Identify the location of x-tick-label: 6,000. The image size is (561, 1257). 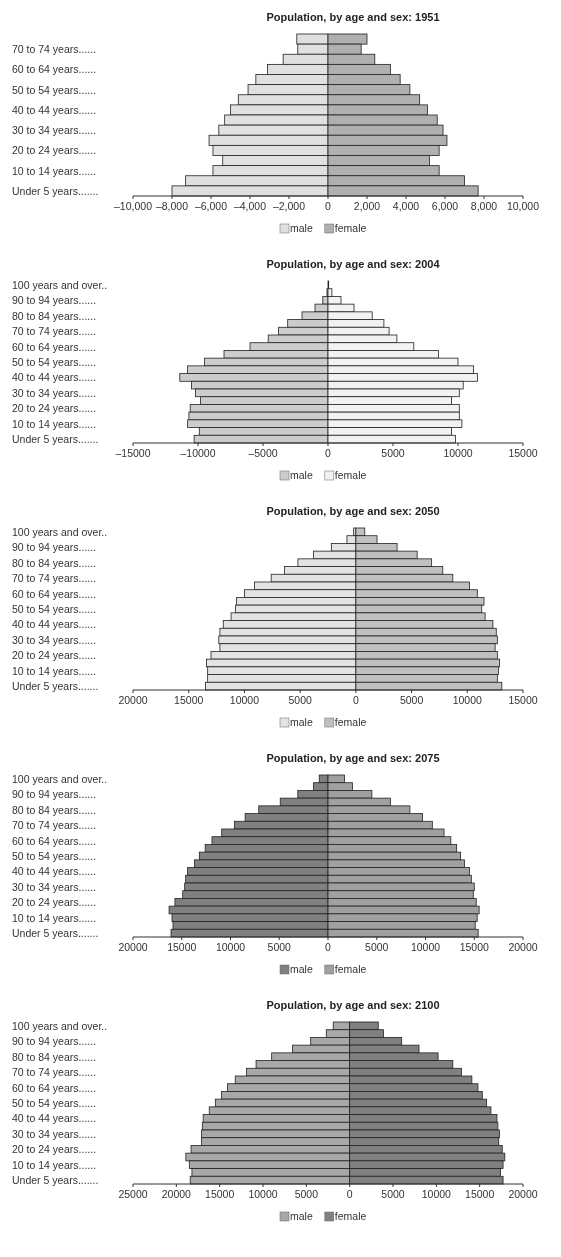
(445, 206).